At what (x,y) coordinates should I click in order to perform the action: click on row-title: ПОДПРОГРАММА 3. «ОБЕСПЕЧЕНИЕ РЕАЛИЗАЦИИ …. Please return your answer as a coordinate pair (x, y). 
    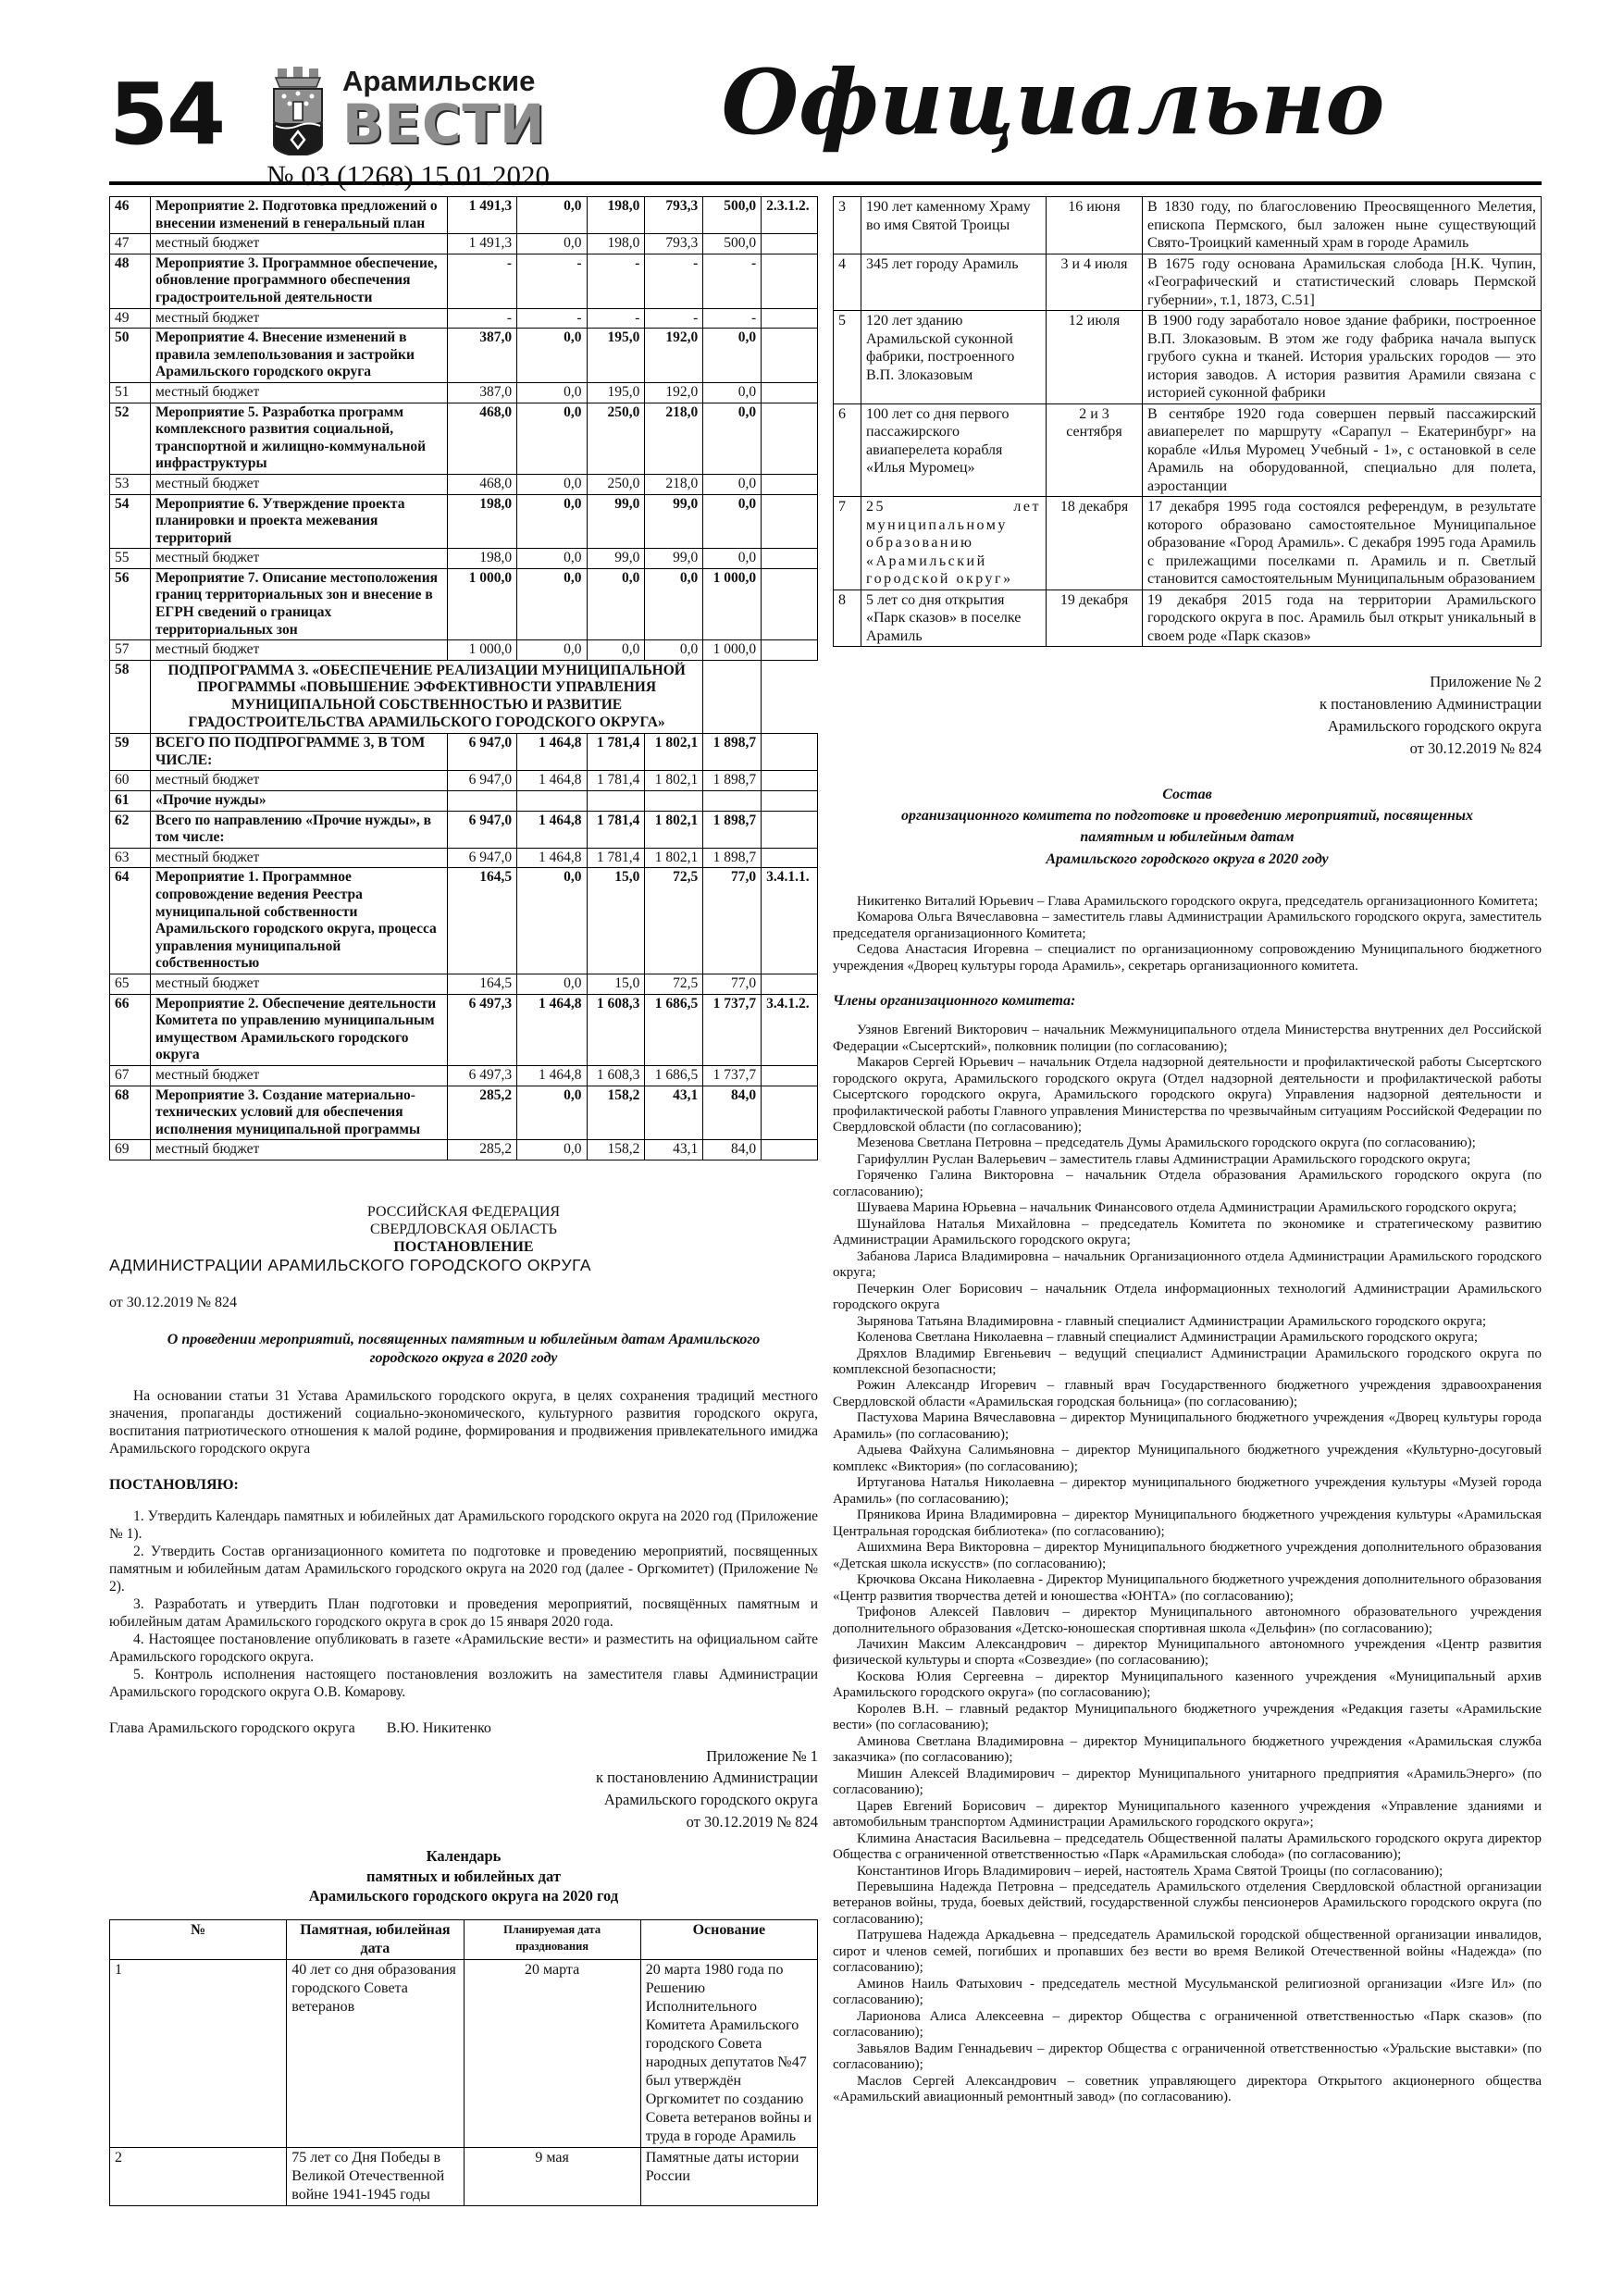
    Looking at the image, I should click on (426, 697).